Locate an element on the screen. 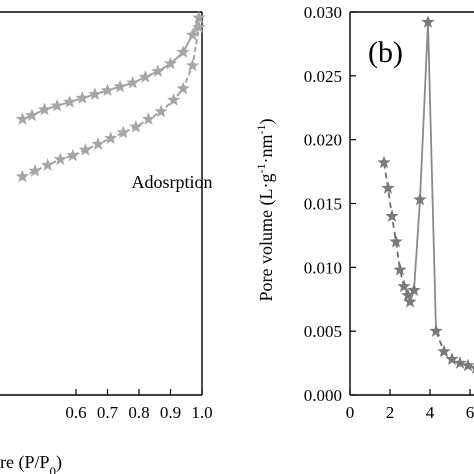 Image resolution: width=474 pixels, height=474 pixels. adsorption-annotation: Adosrption is located at coordinates (172, 182).